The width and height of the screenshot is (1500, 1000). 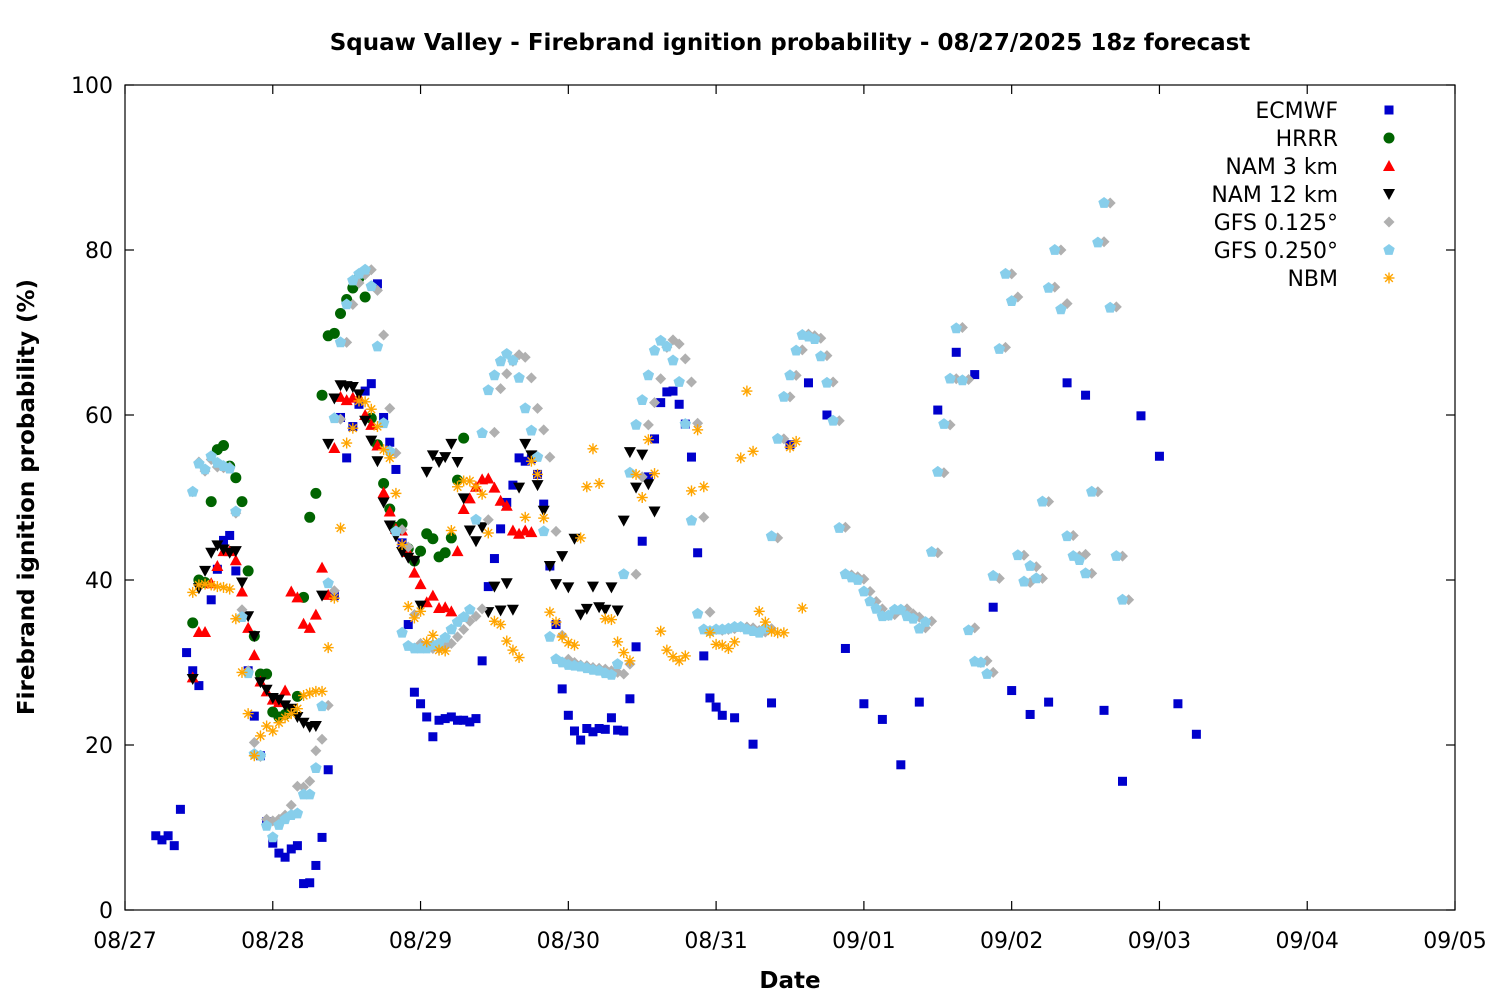 I want to click on legend-label-nbm: NBM, so click(x=1312, y=279).